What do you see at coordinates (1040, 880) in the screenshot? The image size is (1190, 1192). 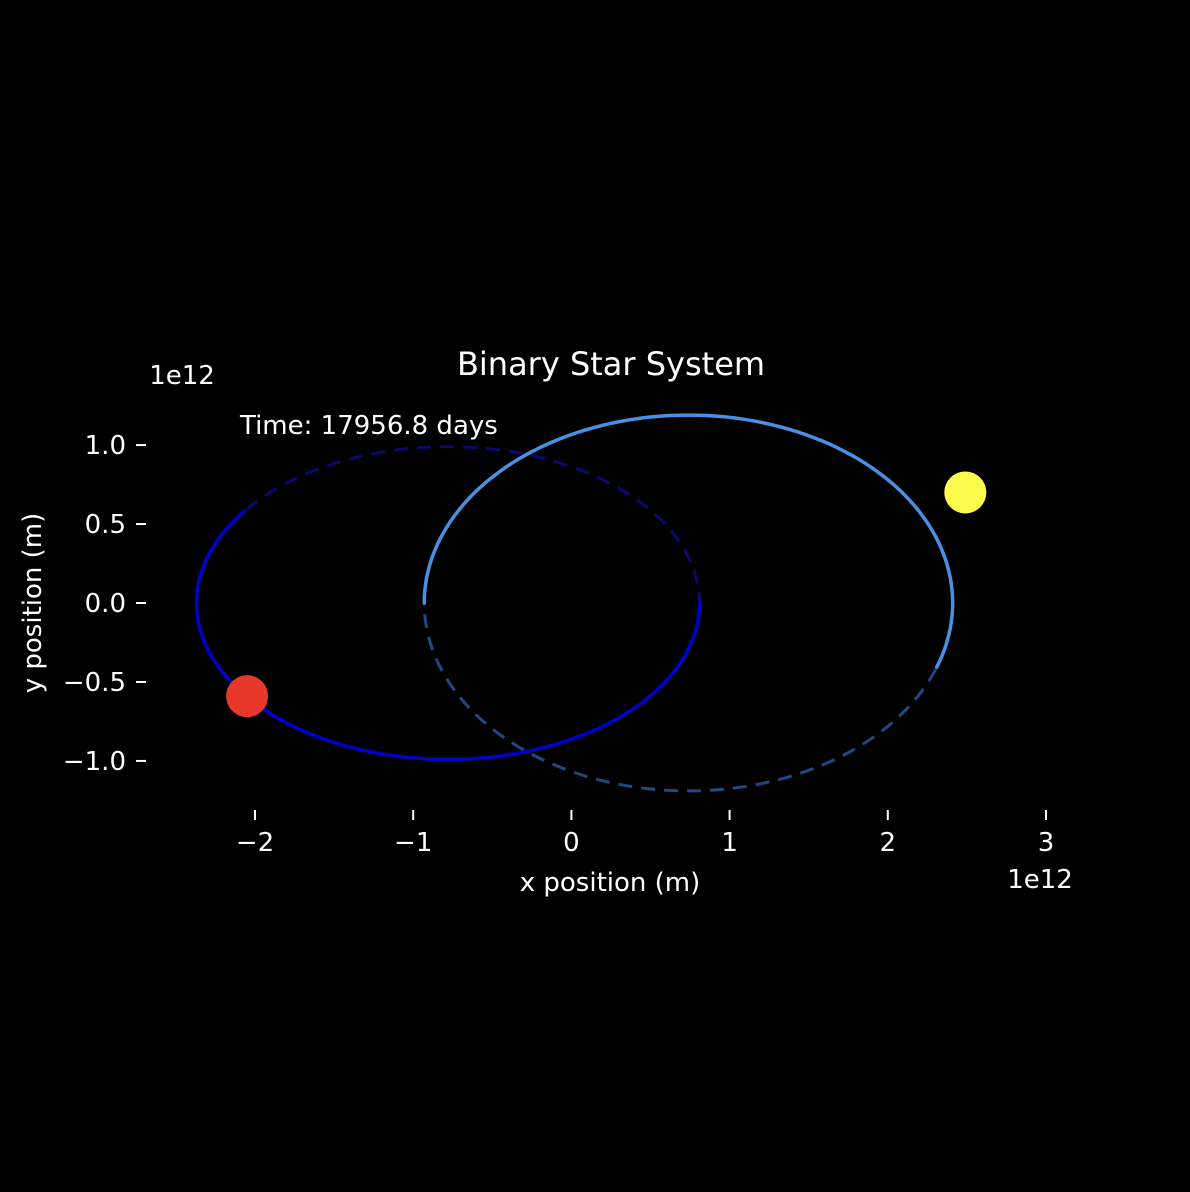 I see `x-offset-label: 1e12` at bounding box center [1040, 880].